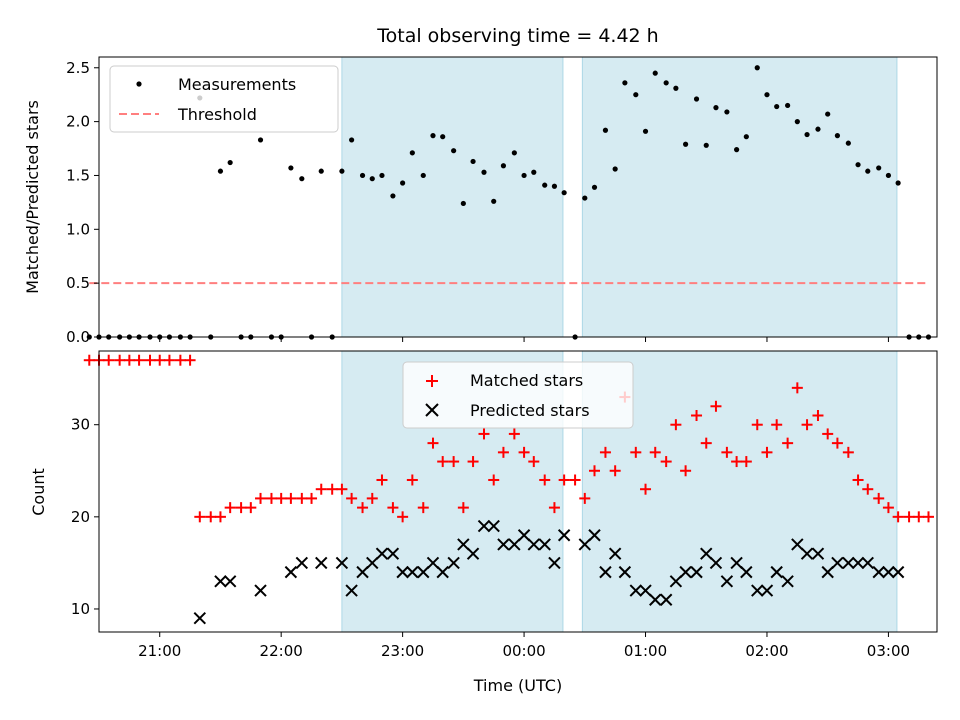 The height and width of the screenshot is (720, 960). Describe the element at coordinates (32, 197) in the screenshot. I see `top-panel-ylabel: Matched/Predicted stars` at that location.